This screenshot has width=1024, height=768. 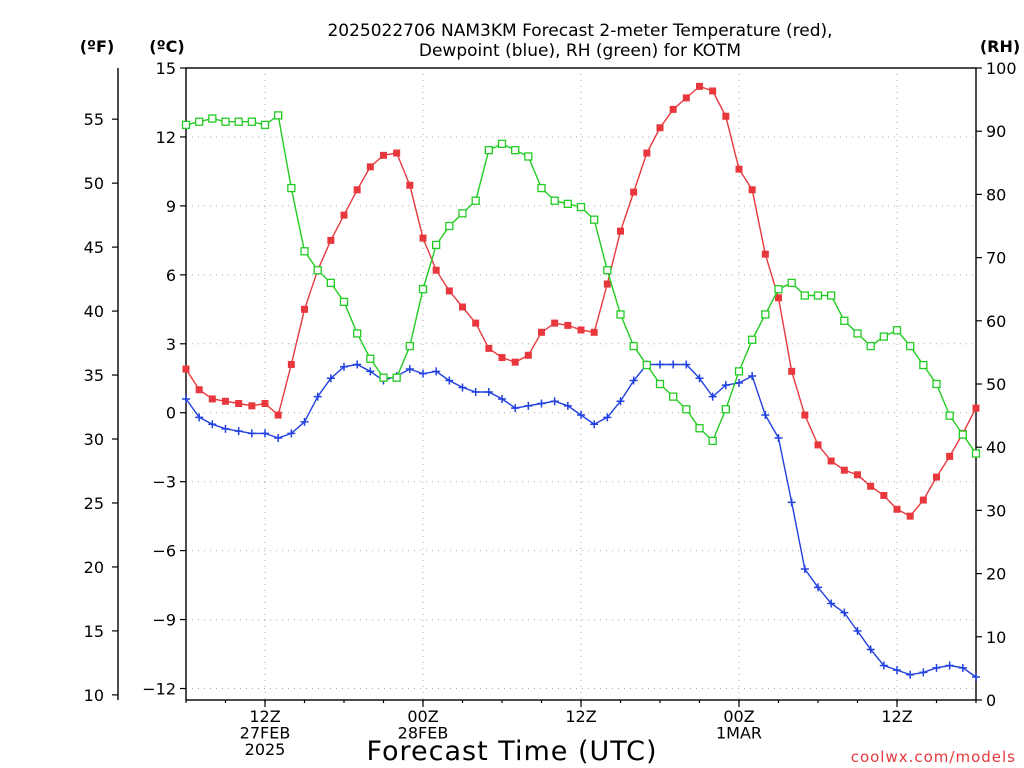 What do you see at coordinates (94, 695) in the screenshot?
I see `f-axis-tick-label: 10` at bounding box center [94, 695].